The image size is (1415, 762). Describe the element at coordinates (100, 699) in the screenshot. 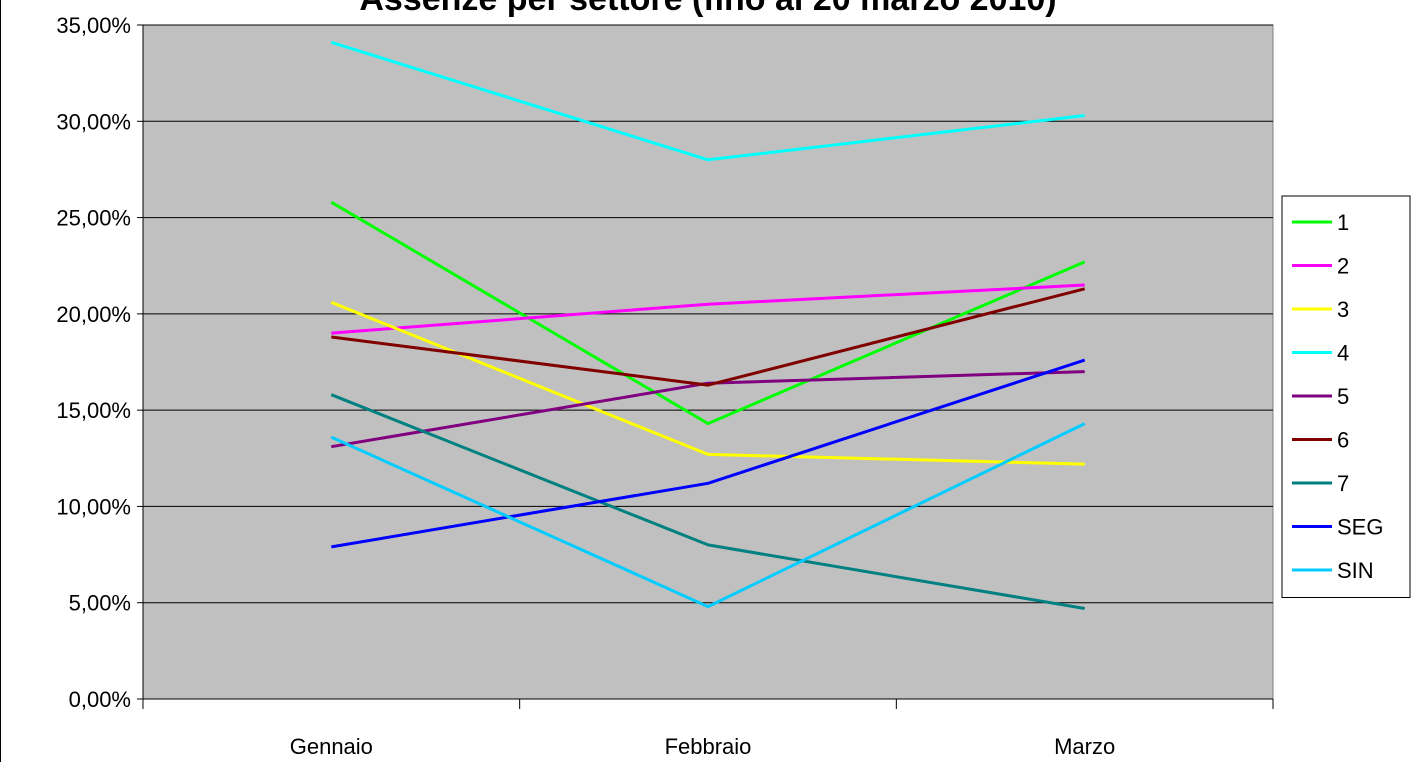

I see `y-tick-label: 0,00%` at that location.